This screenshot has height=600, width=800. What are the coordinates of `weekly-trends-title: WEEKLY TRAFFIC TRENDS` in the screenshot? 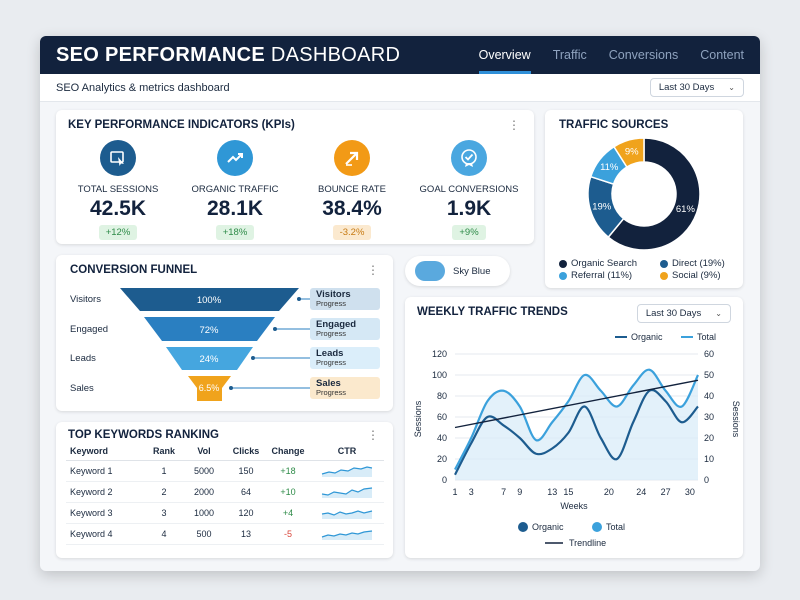 It's located at (492, 312).